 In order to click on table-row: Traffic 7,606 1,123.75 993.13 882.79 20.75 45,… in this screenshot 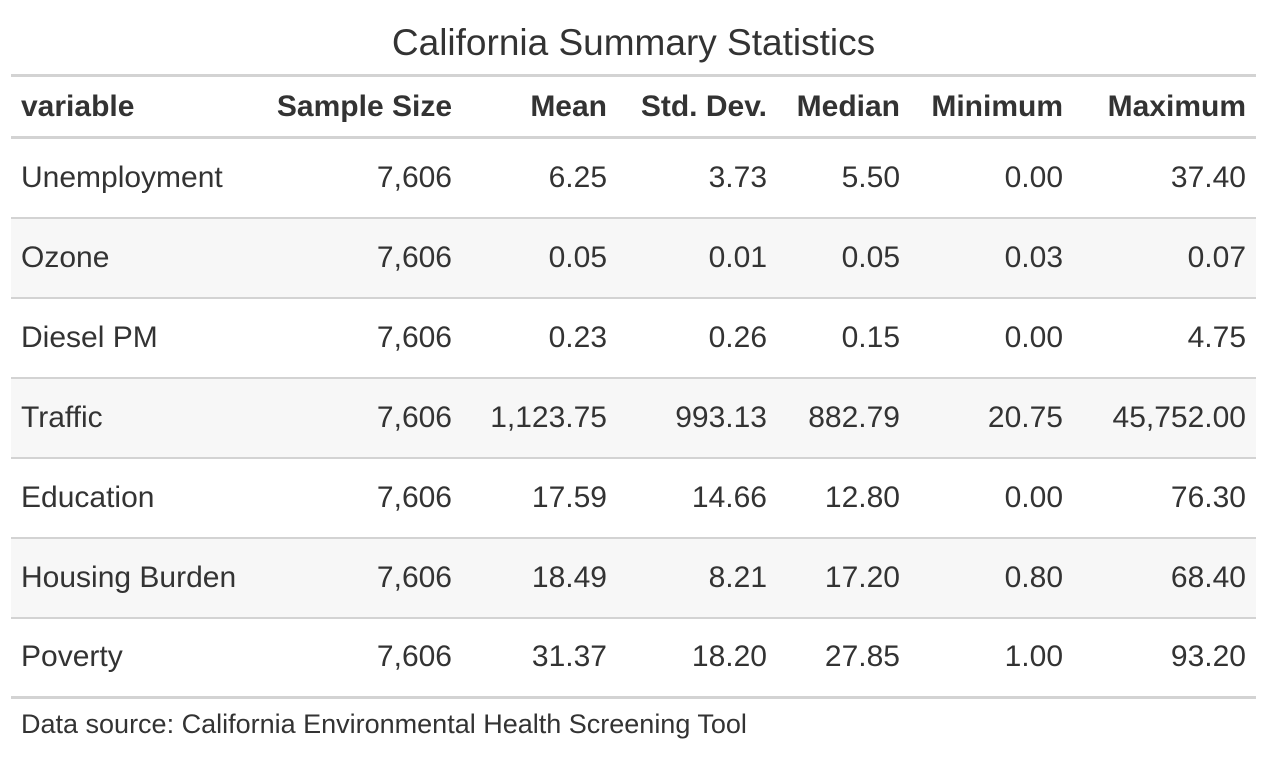, I will do `click(633, 417)`.